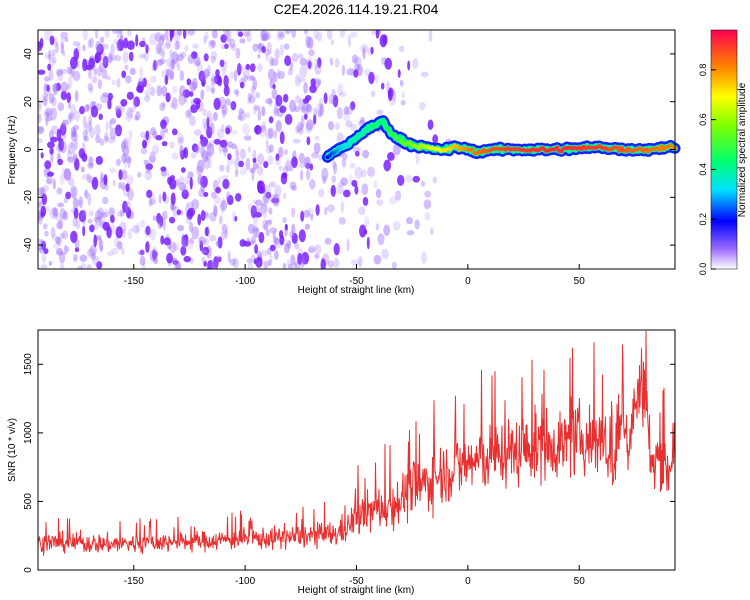  I want to click on spectrogram-ridge, so click(501, 139).